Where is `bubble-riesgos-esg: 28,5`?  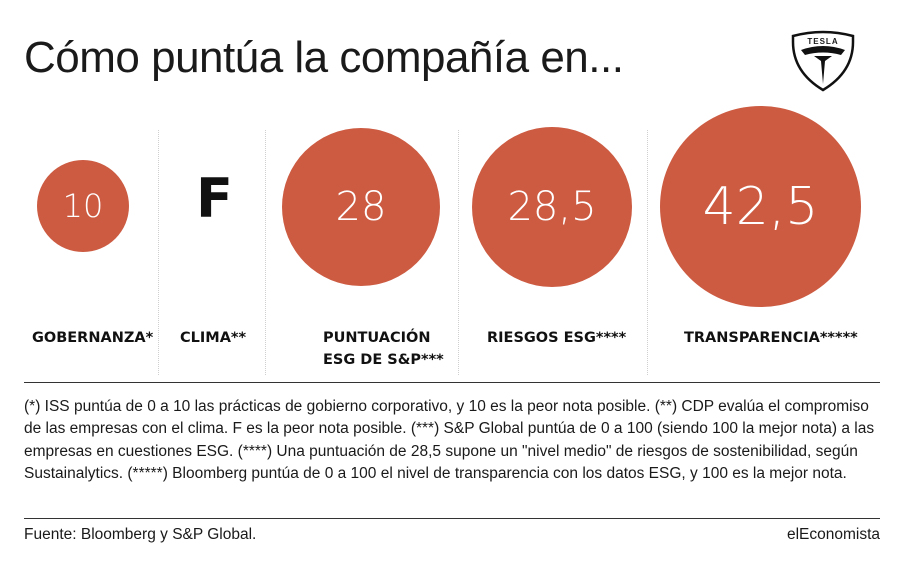
bubble-riesgos-esg: 28,5 is located at coordinates (552, 207).